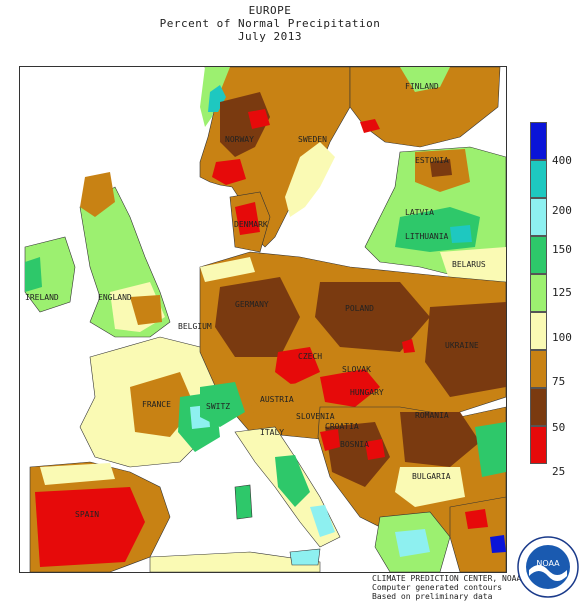  I want to click on legend-swatch-above, so click(538, 255).